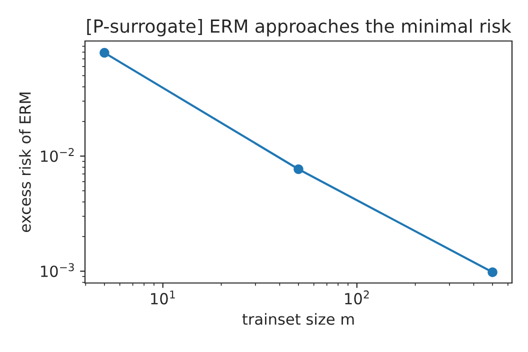  Describe the element at coordinates (163, 297) in the screenshot. I see `x-tick-label: 10$^{1}$` at that location.